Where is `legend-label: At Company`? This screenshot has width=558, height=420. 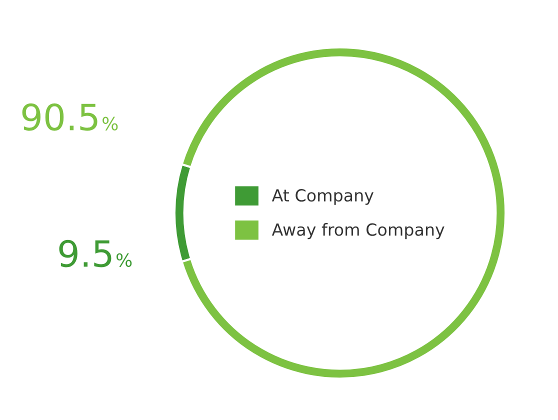
legend-label: At Company is located at coordinates (323, 197).